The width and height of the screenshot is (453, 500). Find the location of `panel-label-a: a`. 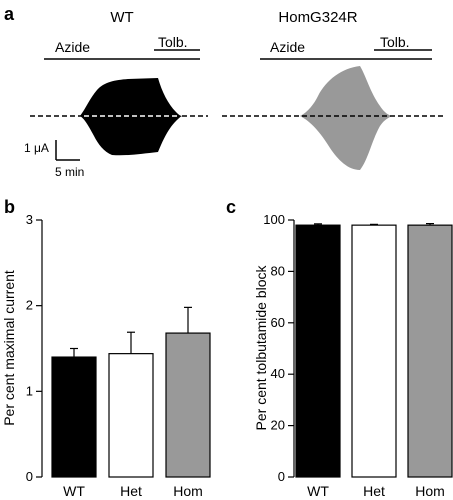

panel-label-a: a is located at coordinates (9, 14).